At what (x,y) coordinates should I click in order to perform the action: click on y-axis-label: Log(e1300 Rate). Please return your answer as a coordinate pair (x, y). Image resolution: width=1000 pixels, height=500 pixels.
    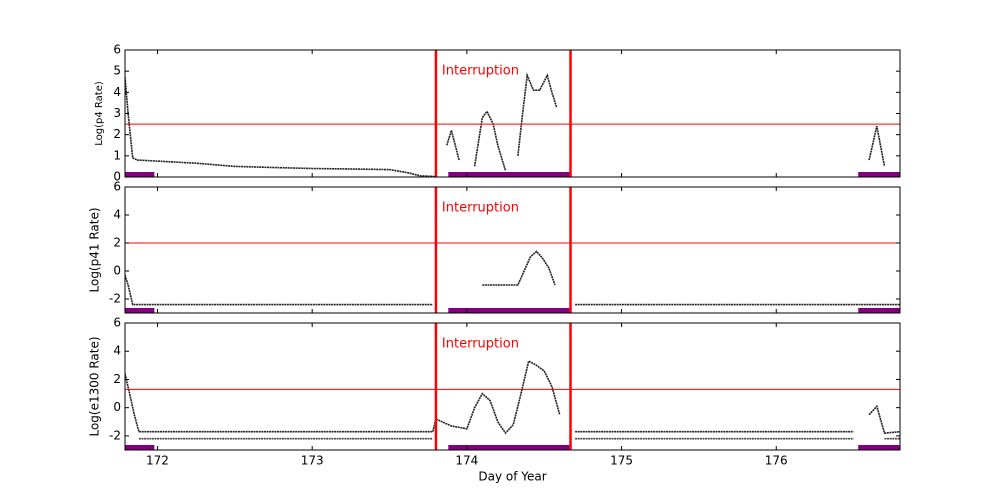
    Looking at the image, I should click on (95, 386).